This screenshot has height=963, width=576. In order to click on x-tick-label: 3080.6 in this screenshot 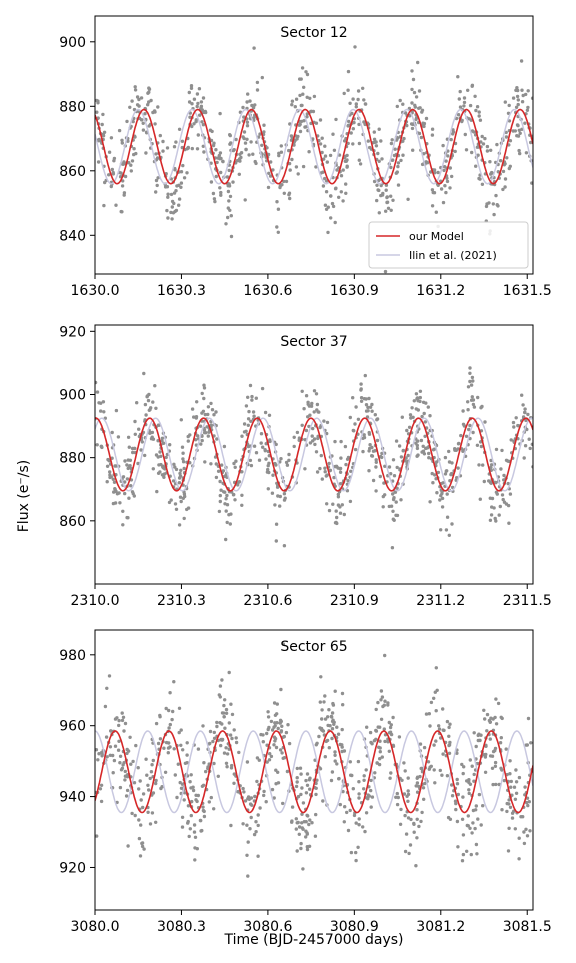, I will do `click(267, 927)`.